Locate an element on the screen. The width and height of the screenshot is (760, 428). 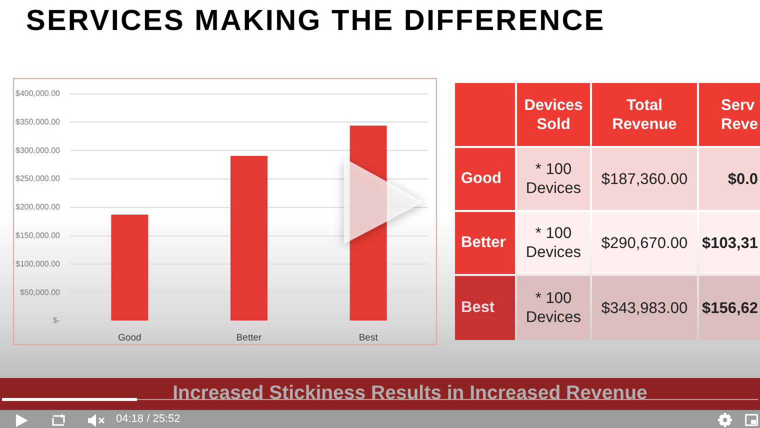
text: Increased Stickiness Results in Increased Revenue is located at coordinates (380, 393).